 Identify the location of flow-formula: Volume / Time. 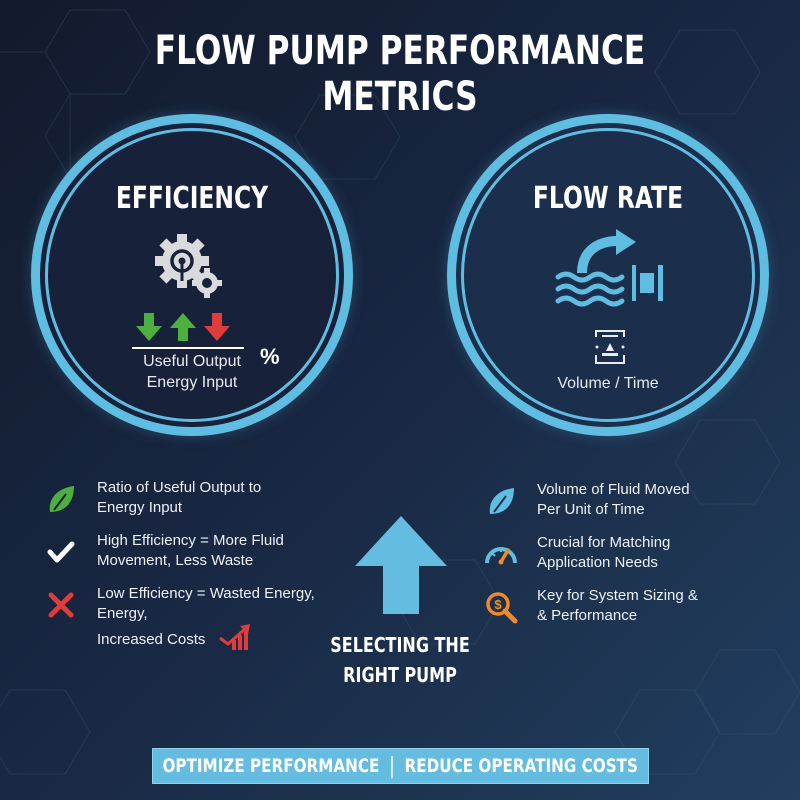
(608, 383).